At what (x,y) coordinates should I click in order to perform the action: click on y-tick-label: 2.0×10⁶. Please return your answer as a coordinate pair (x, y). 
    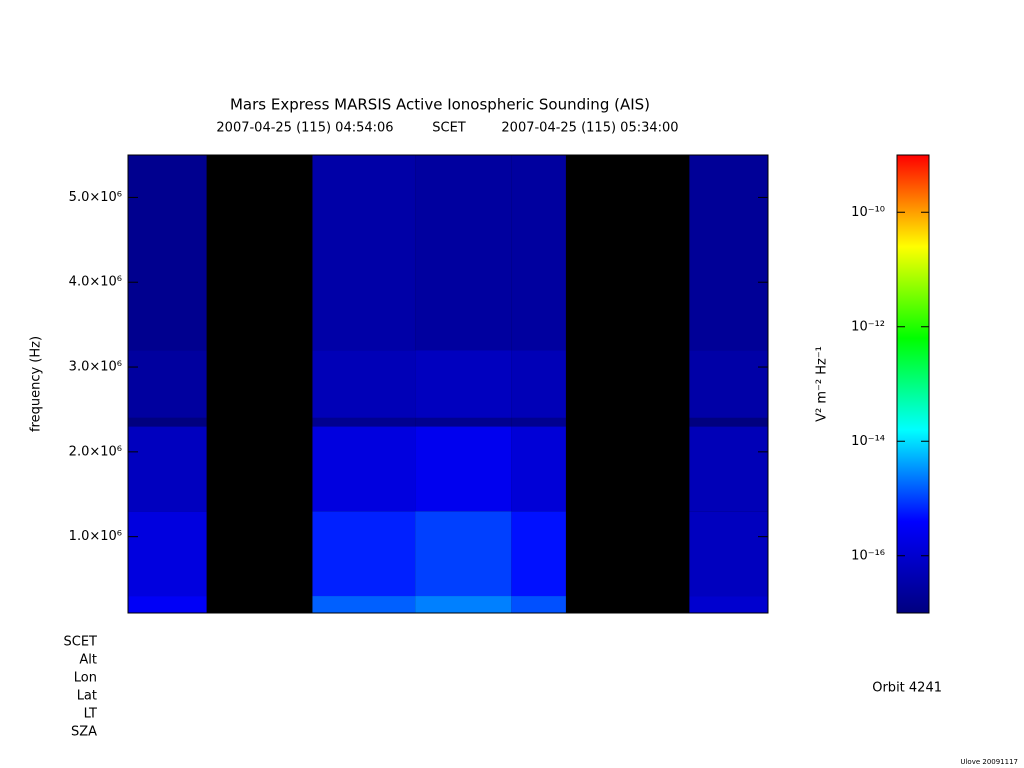
    Looking at the image, I should click on (95, 451).